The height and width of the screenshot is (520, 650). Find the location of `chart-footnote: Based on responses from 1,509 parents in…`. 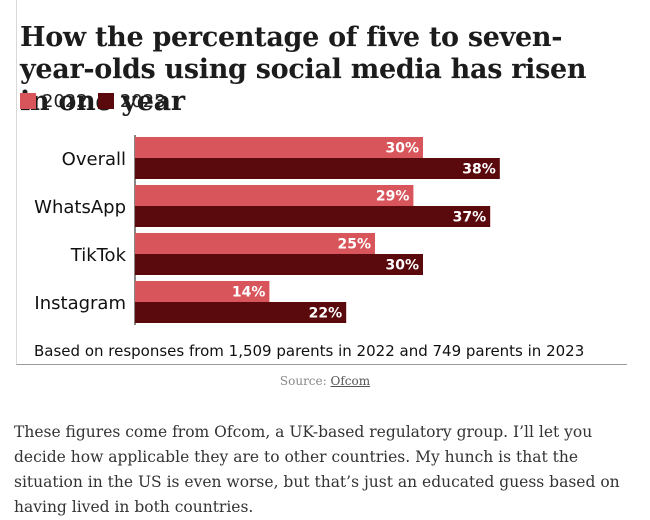

chart-footnote: Based on responses from 1,509 parents in… is located at coordinates (309, 351).